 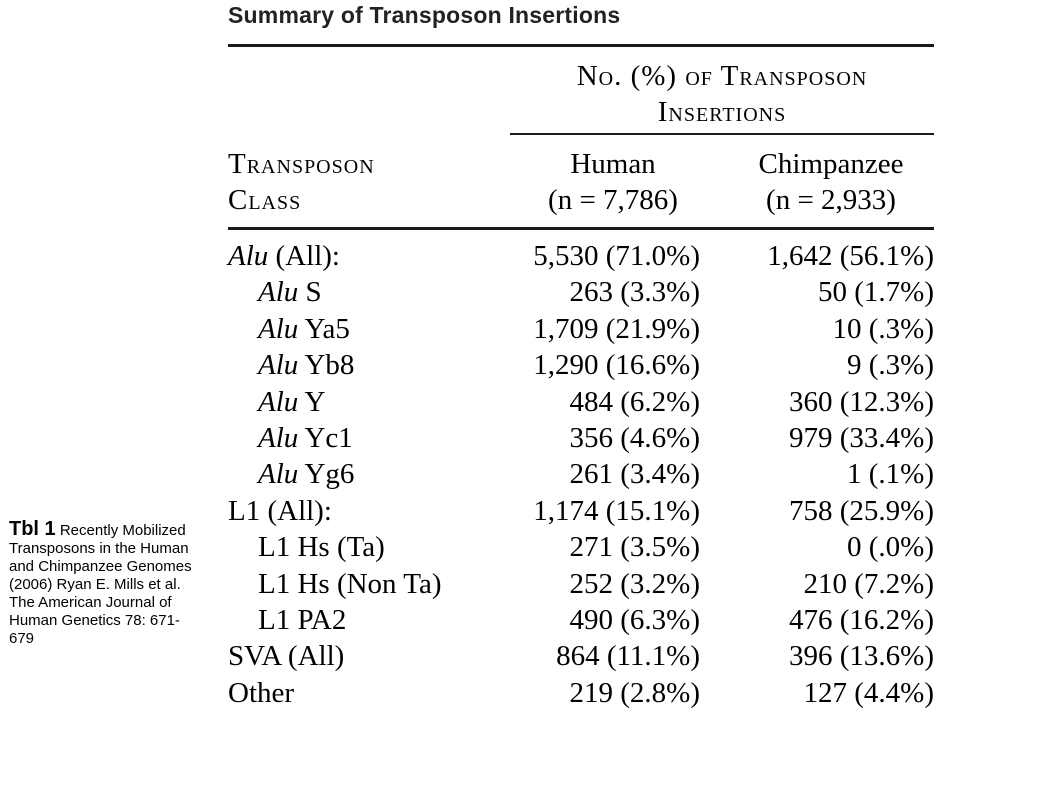 What do you see at coordinates (722, 94) in the screenshot?
I see `group-header: No. (%) of Transposon Insertions` at bounding box center [722, 94].